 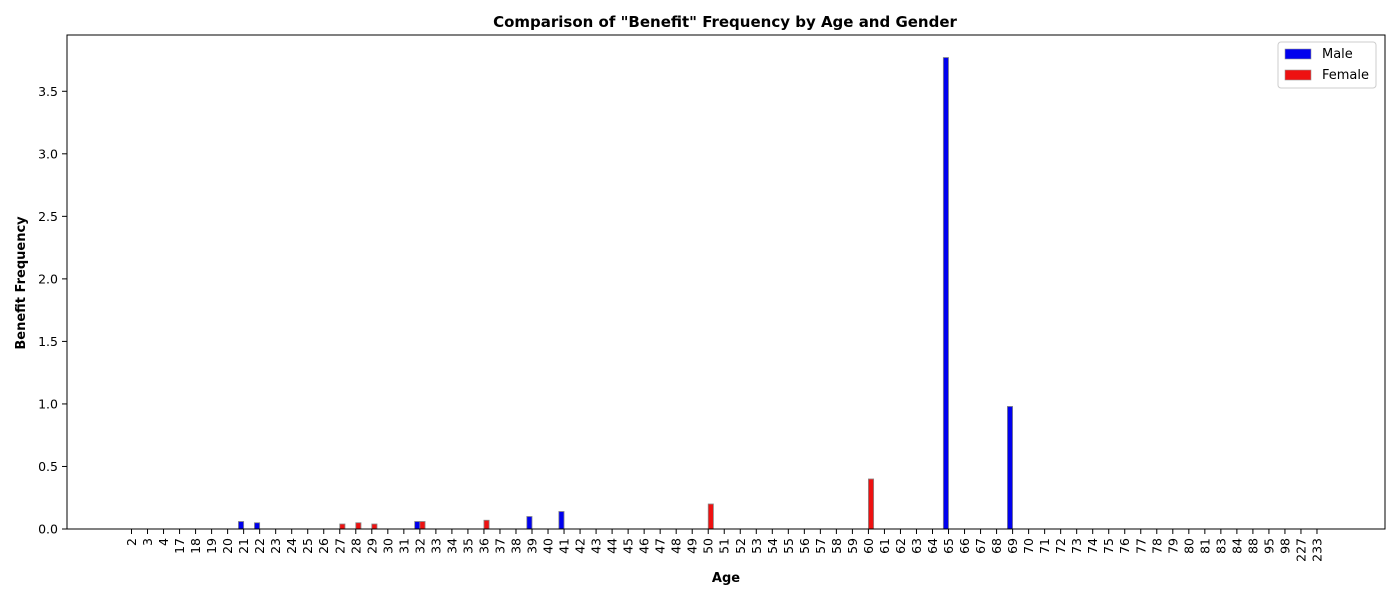 What do you see at coordinates (195, 546) in the screenshot?
I see `x-tick-label: 18` at bounding box center [195, 546].